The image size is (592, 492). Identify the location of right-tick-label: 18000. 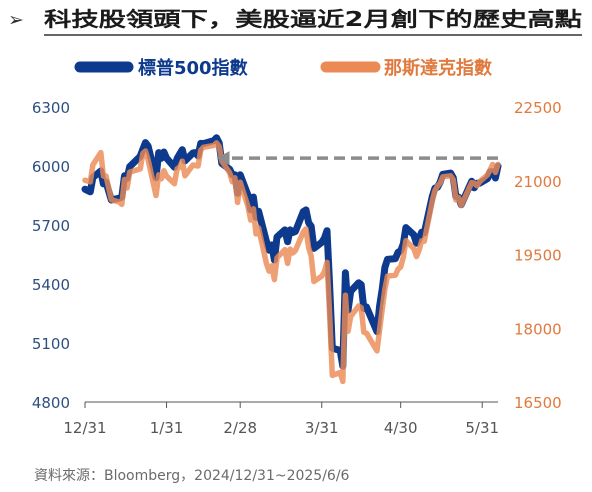
(538, 329).